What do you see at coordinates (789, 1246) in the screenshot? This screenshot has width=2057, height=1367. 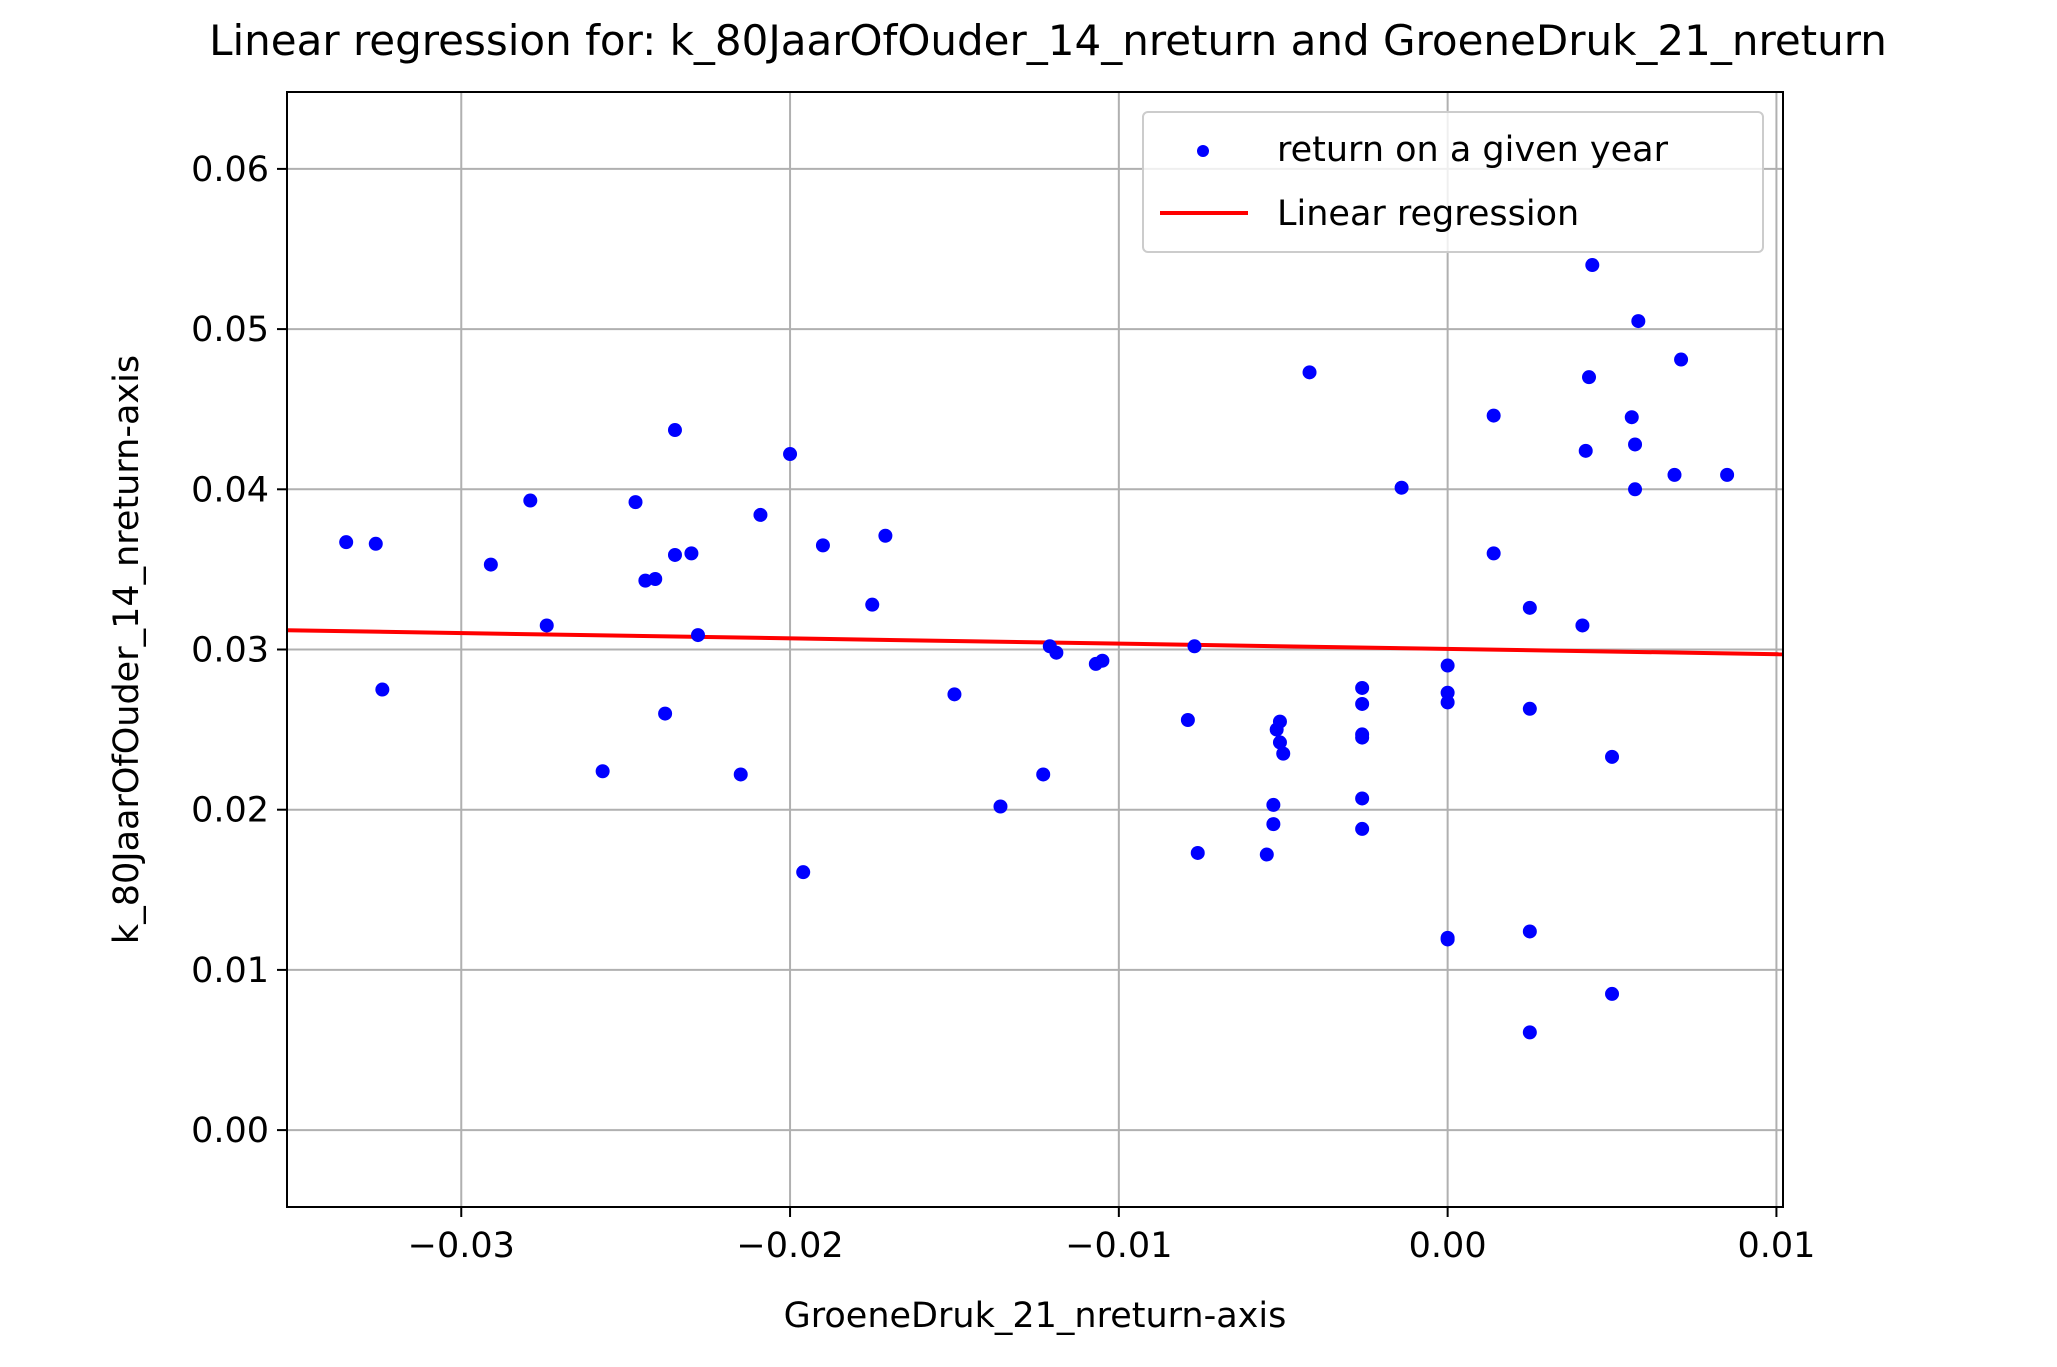 I see `x-tick-label: −0.02` at bounding box center [789, 1246].